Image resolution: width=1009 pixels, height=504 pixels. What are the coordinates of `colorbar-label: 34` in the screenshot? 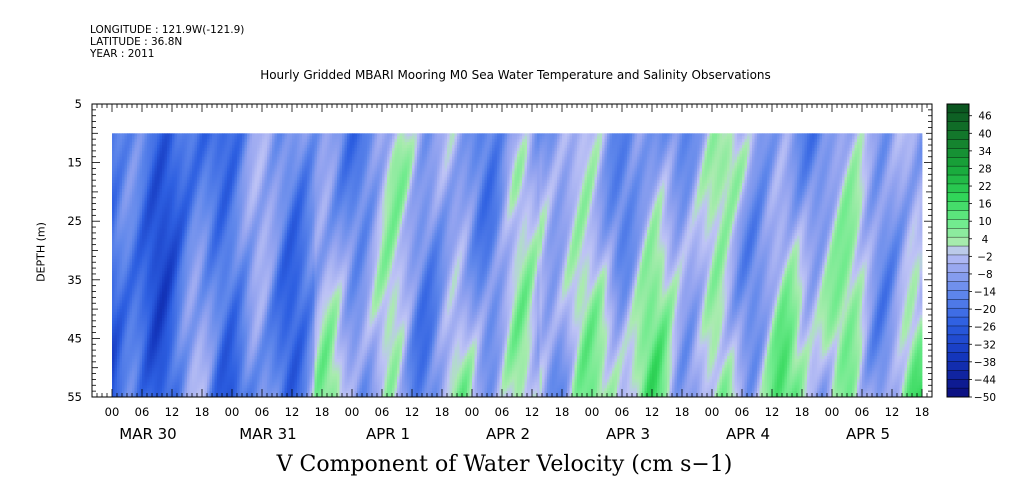 It's located at (985, 152).